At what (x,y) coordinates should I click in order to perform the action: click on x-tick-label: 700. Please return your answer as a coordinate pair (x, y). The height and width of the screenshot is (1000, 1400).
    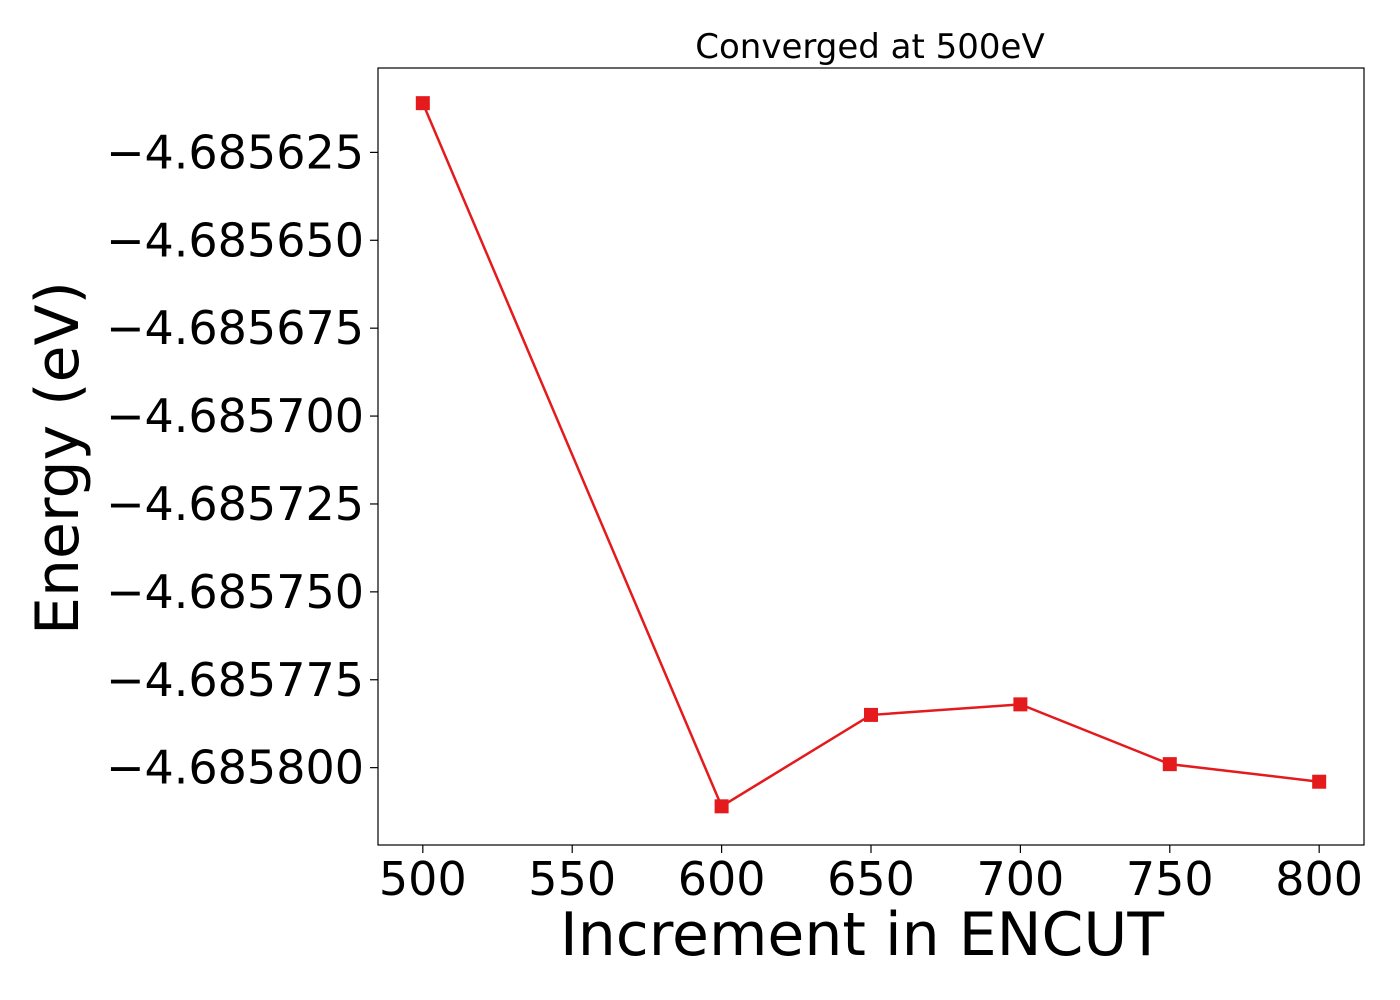
    Looking at the image, I should click on (1020, 879).